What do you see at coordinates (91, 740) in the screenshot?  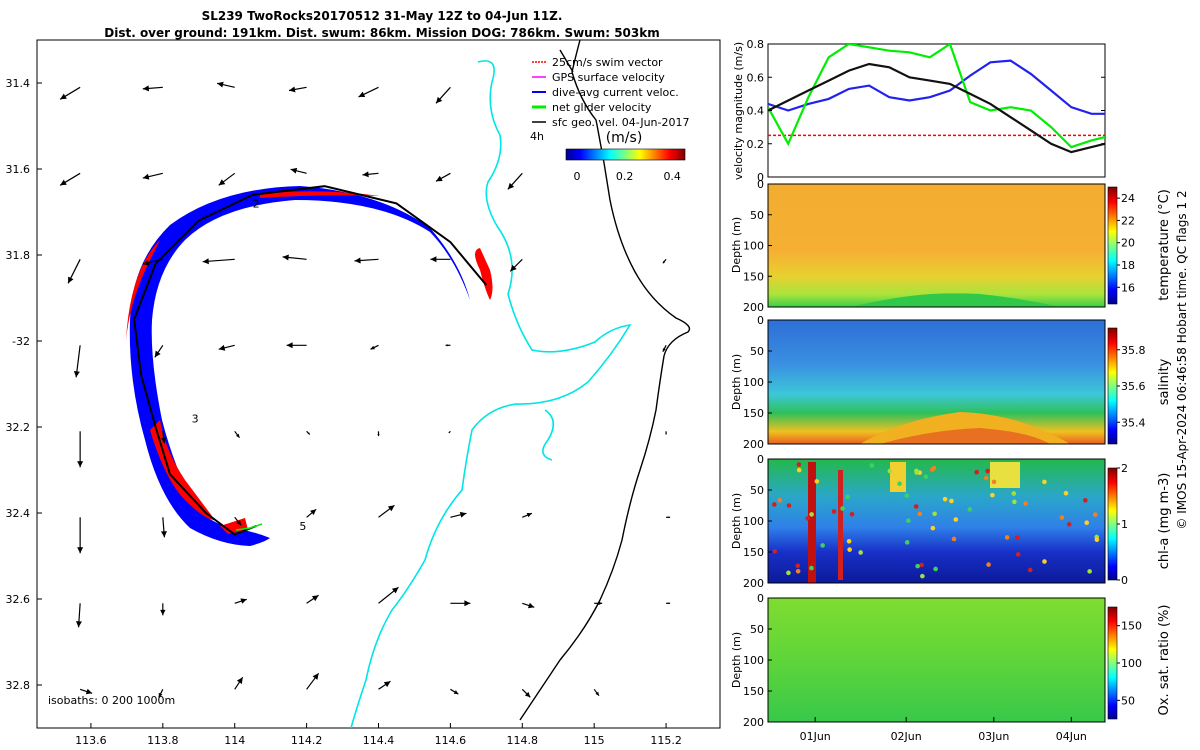 I see `map-xtick-label: 113.6` at bounding box center [91, 740].